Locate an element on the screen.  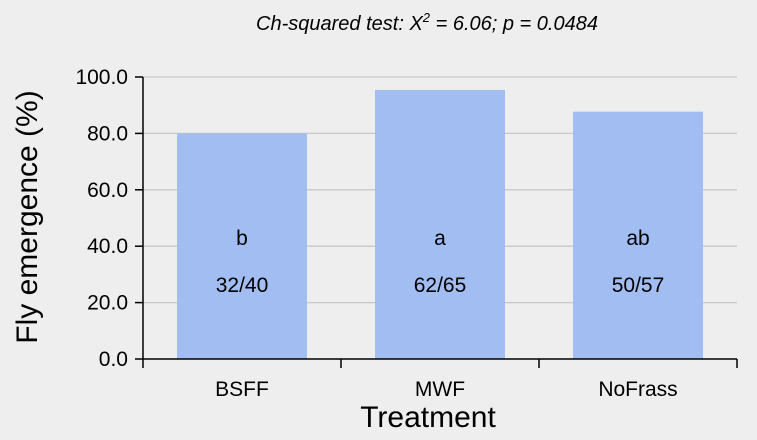
y-tick-label: 80.0 is located at coordinates (107, 133).